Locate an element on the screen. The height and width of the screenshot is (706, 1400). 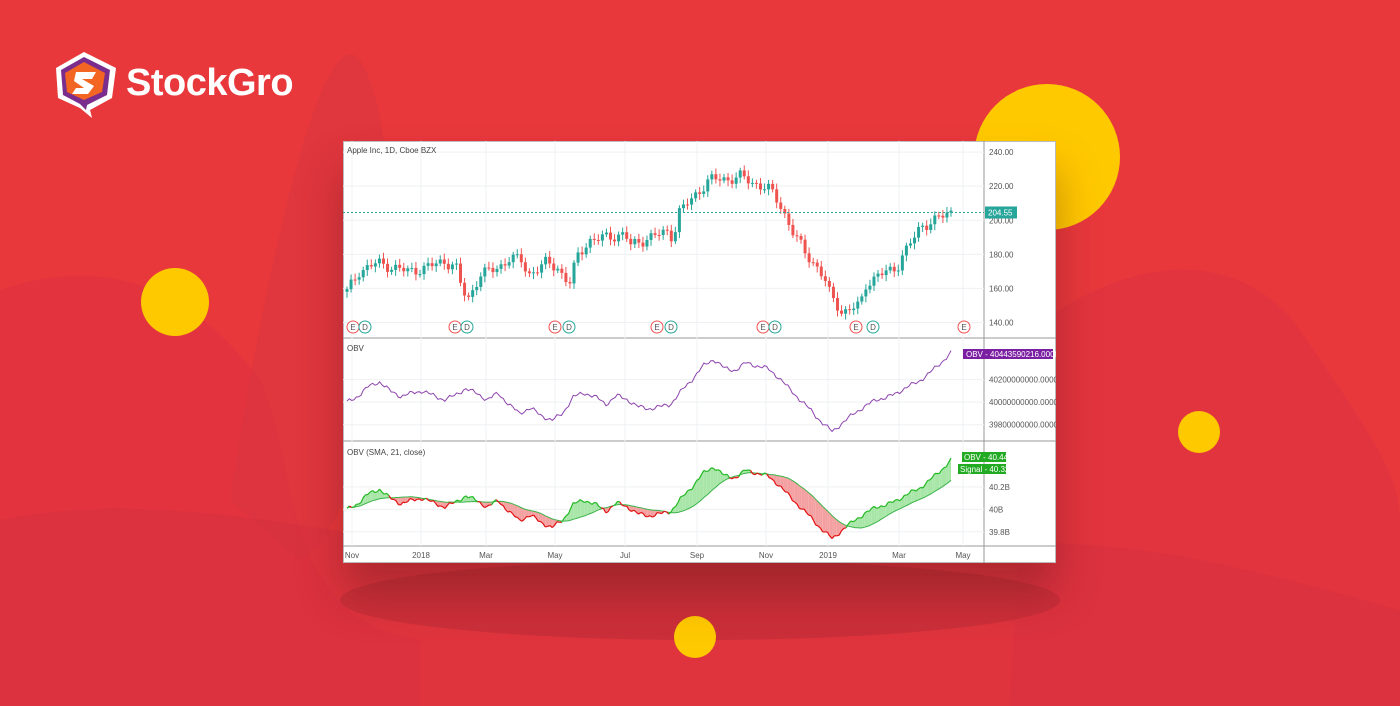
event-marker-label: D is located at coordinates (775, 327).